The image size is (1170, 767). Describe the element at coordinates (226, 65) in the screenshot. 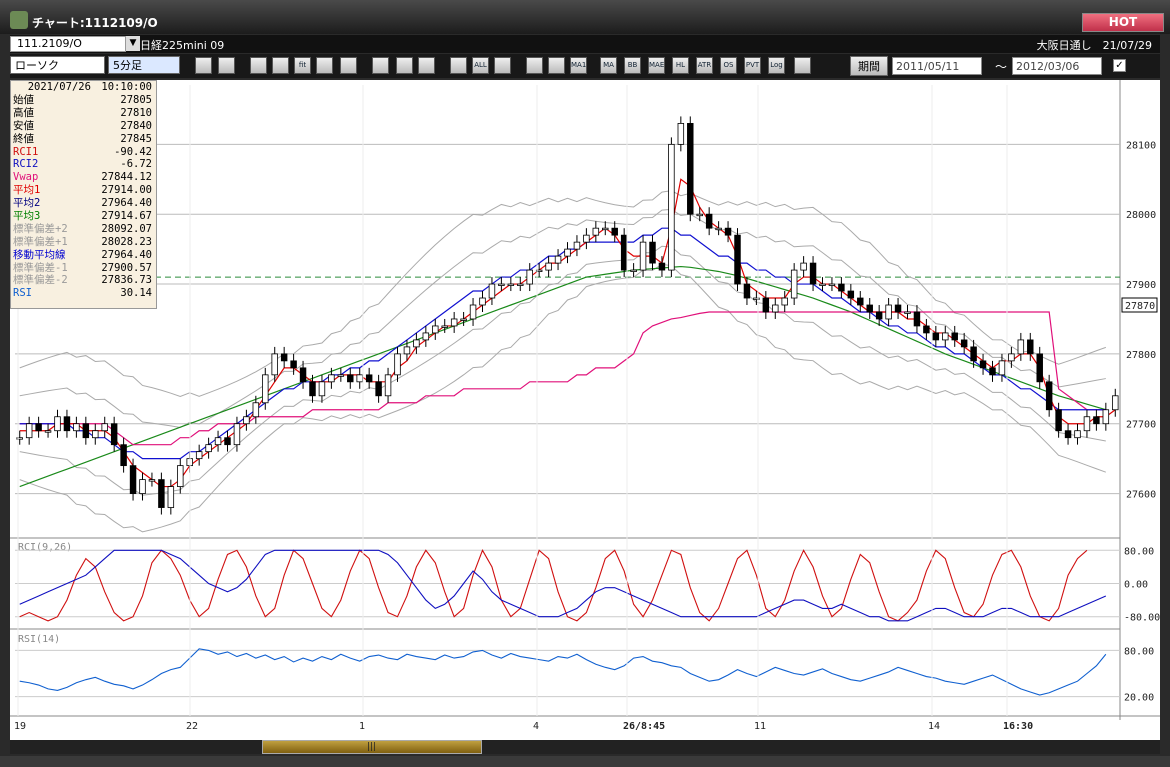

I see `tool-cross-button` at that location.